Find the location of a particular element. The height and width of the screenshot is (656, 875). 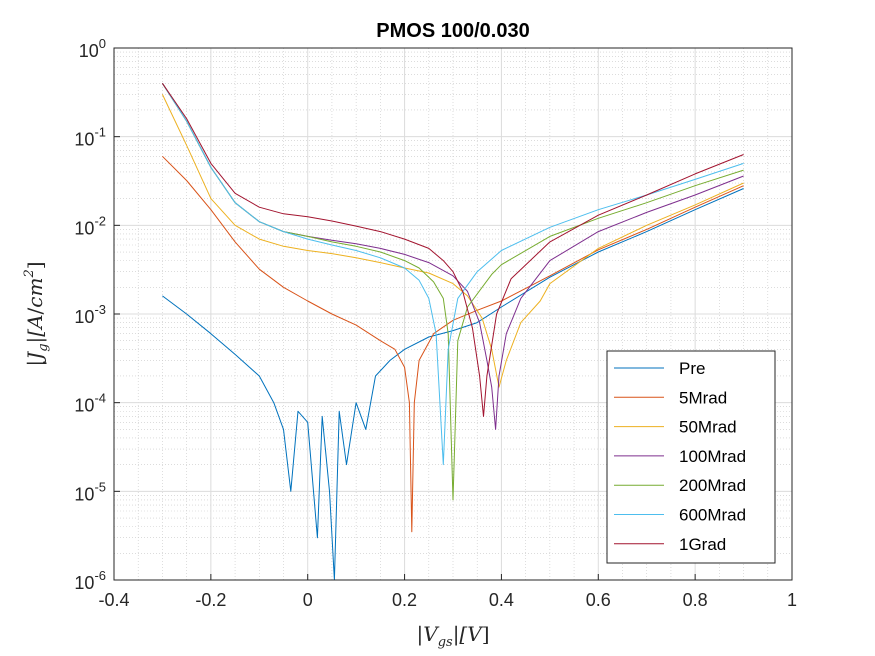

y-tick-label: 10⁻⁶ is located at coordinates (90, 580).